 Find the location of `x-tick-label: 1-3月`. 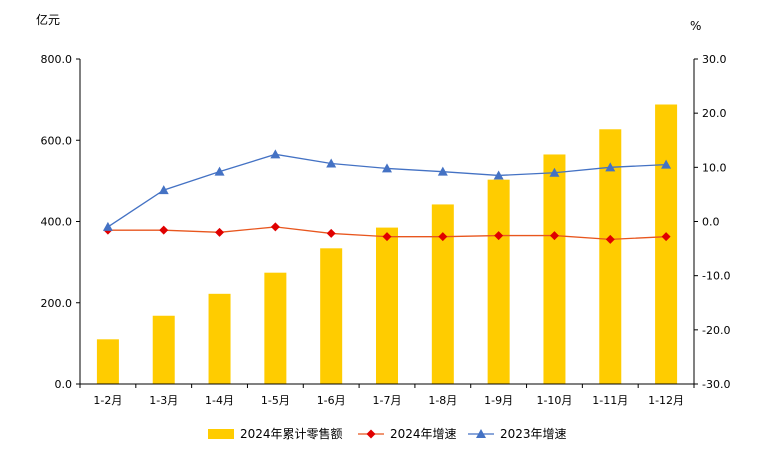

x-tick-label: 1-3月 is located at coordinates (163, 400).